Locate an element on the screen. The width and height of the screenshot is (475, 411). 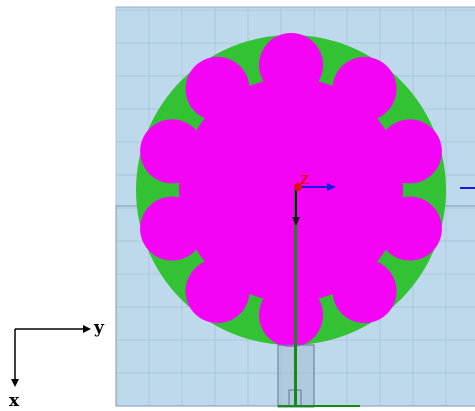
local-x-arrowhead is located at coordinates (296, 221).